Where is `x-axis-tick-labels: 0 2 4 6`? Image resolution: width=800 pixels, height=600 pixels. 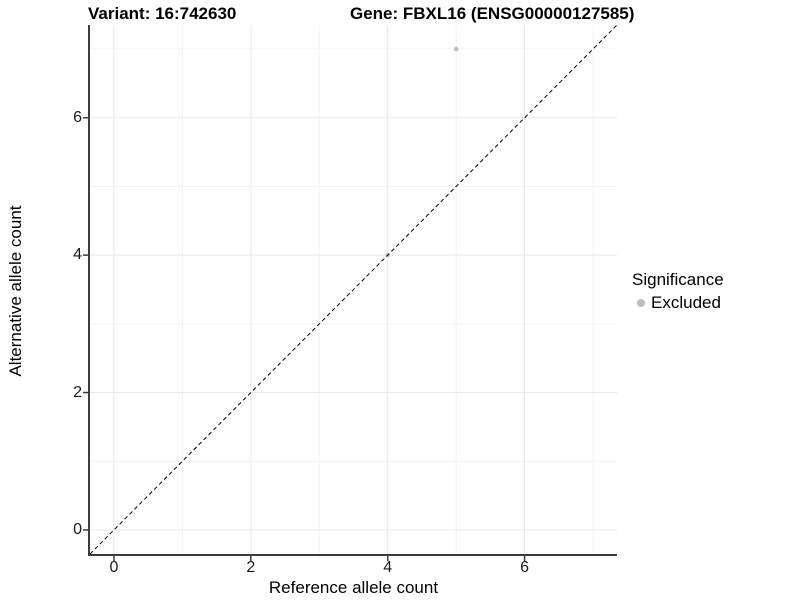
x-axis-tick-labels: 0 2 4 6 is located at coordinates (353, 569).